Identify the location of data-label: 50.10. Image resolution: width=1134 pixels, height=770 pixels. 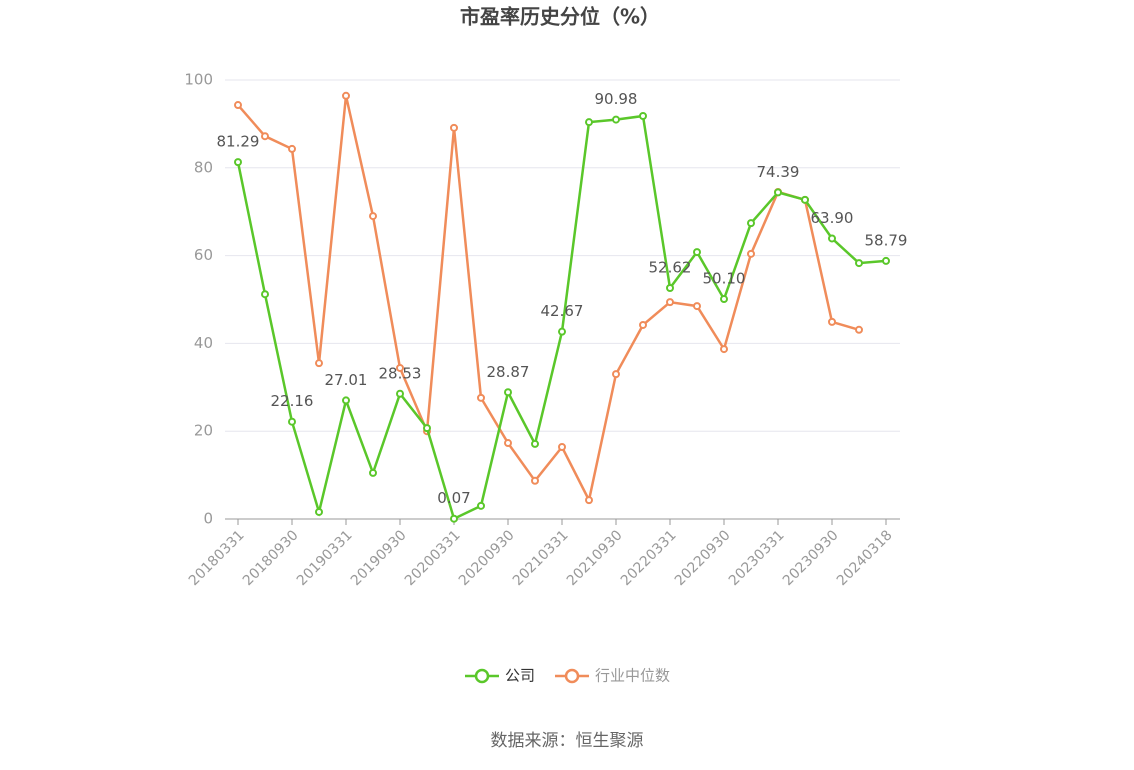
(724, 279).